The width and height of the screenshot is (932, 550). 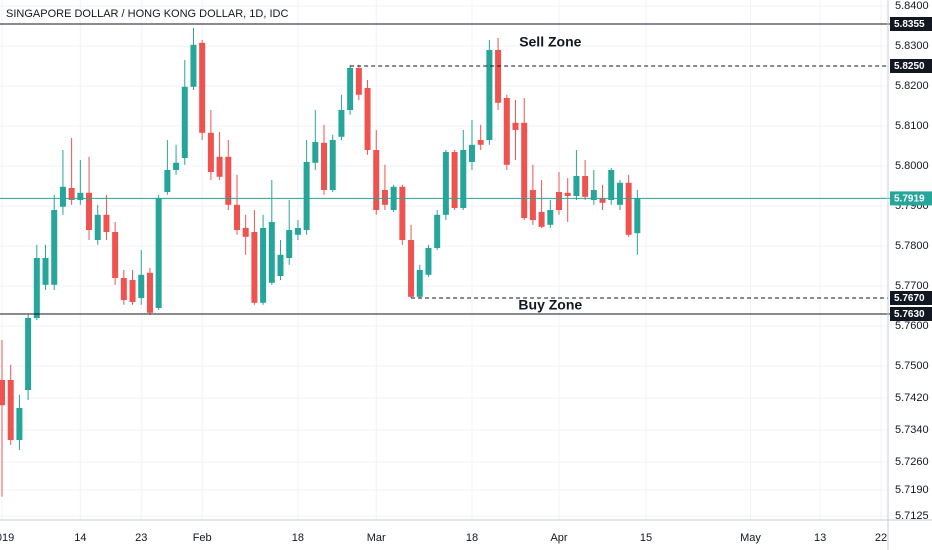 I want to click on level-label: 5.8250, so click(x=911, y=66).